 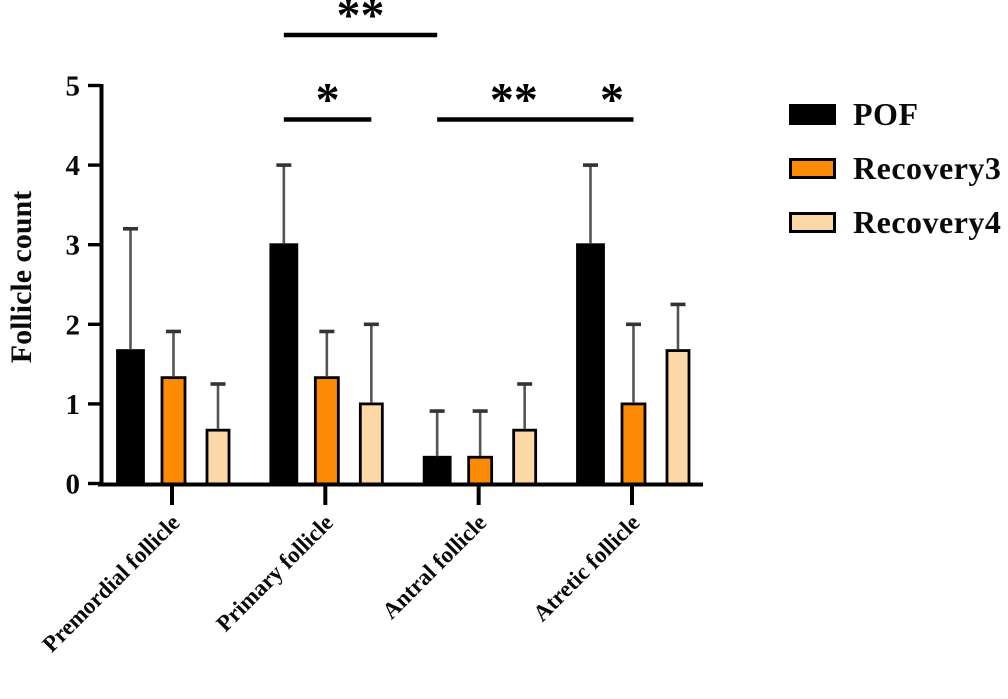 What do you see at coordinates (525, 457) in the screenshot?
I see `bar-recovery4-antral-follicle` at bounding box center [525, 457].